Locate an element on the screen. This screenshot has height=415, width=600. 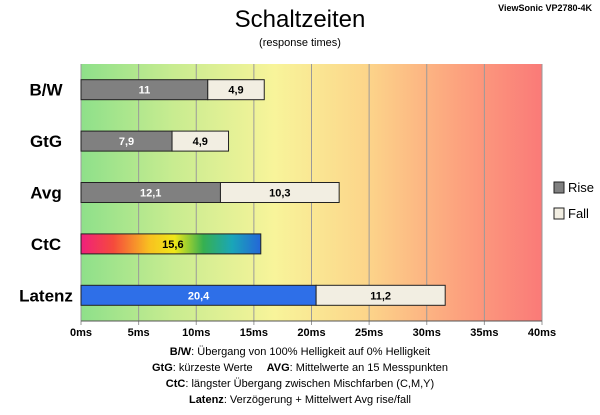
legend-label: Fall is located at coordinates (578, 213).